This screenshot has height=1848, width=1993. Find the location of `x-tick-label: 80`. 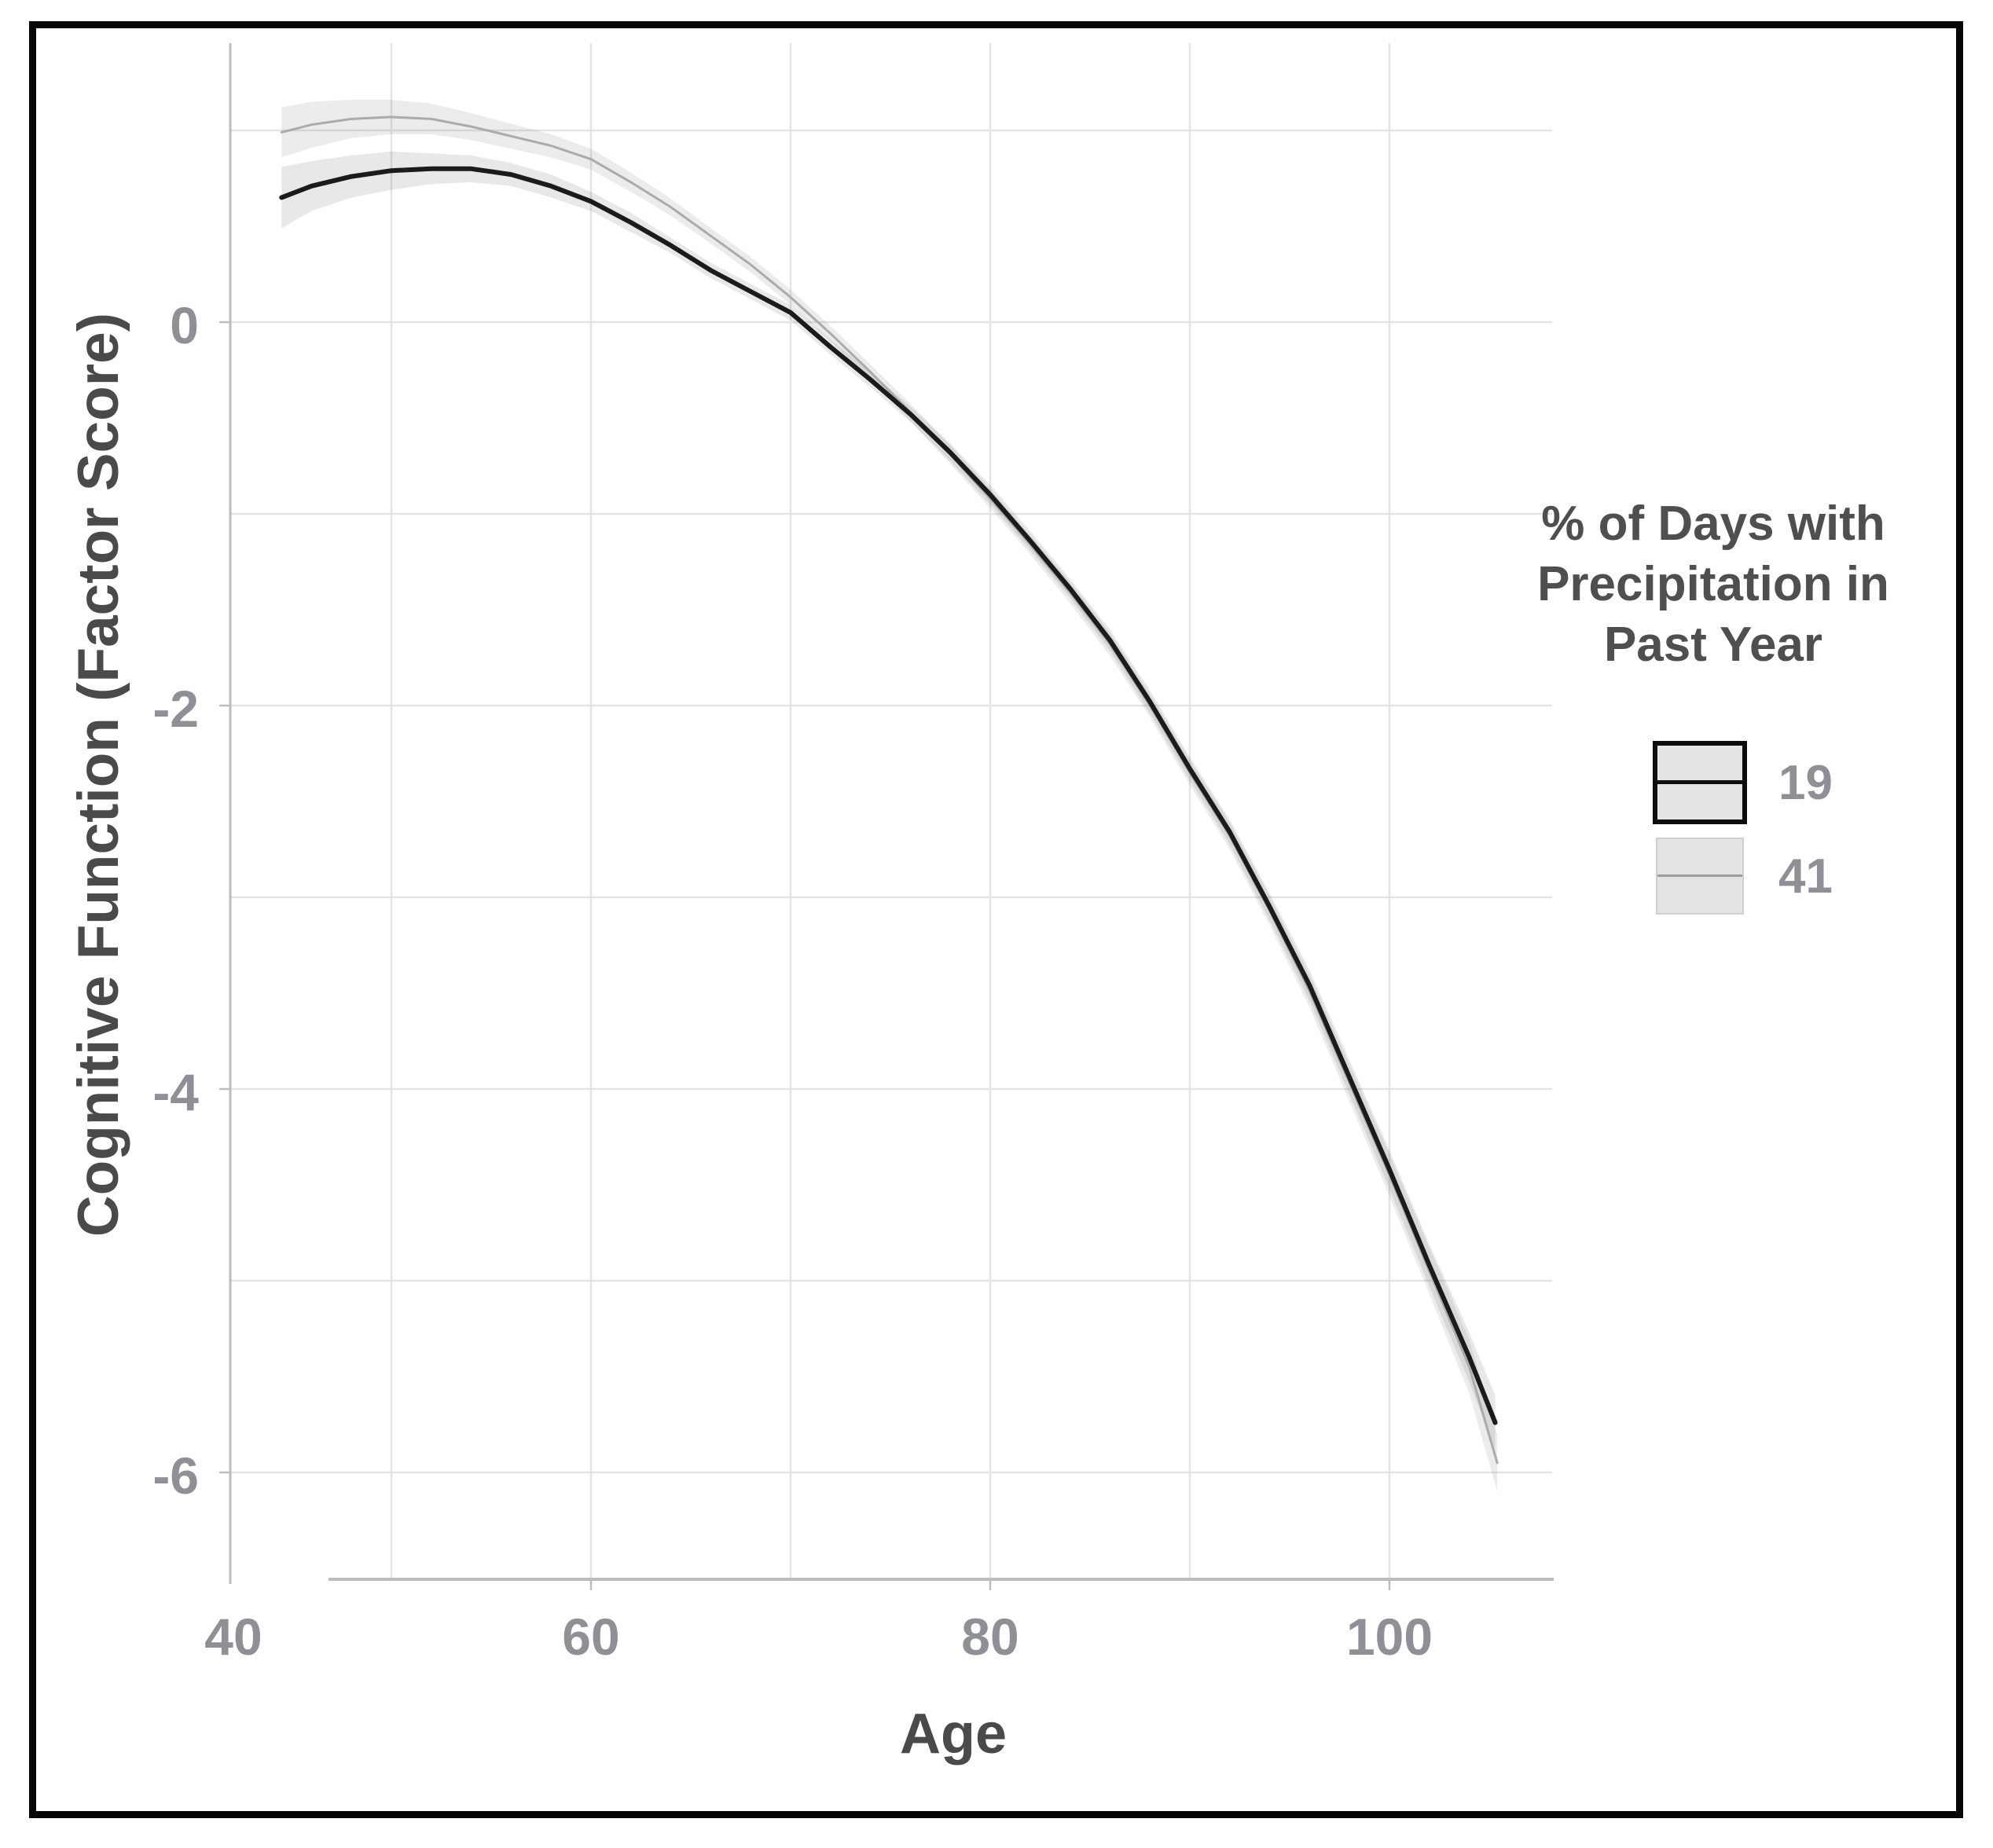

x-tick-label: 80 is located at coordinates (990, 1637).